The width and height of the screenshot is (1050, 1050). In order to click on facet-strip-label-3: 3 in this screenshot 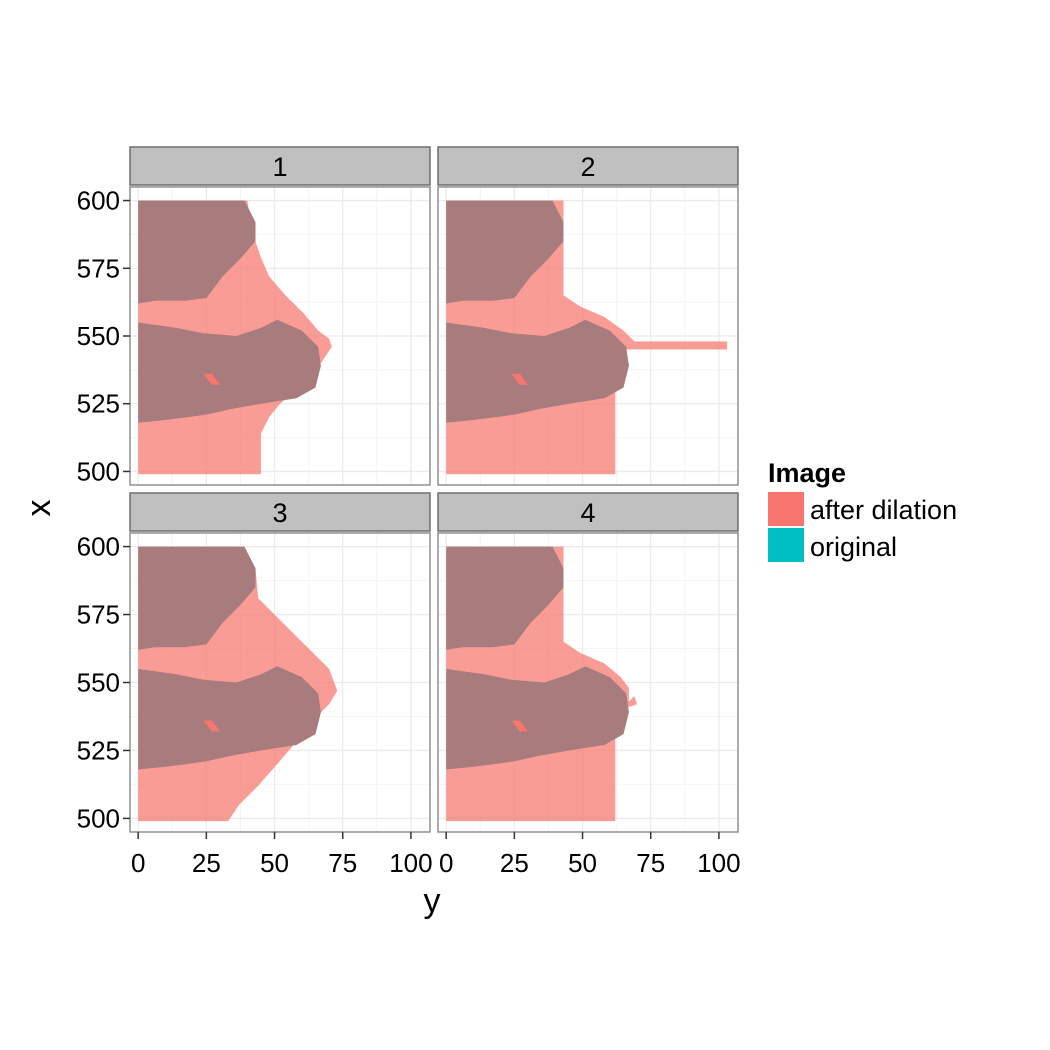, I will do `click(279, 513)`.